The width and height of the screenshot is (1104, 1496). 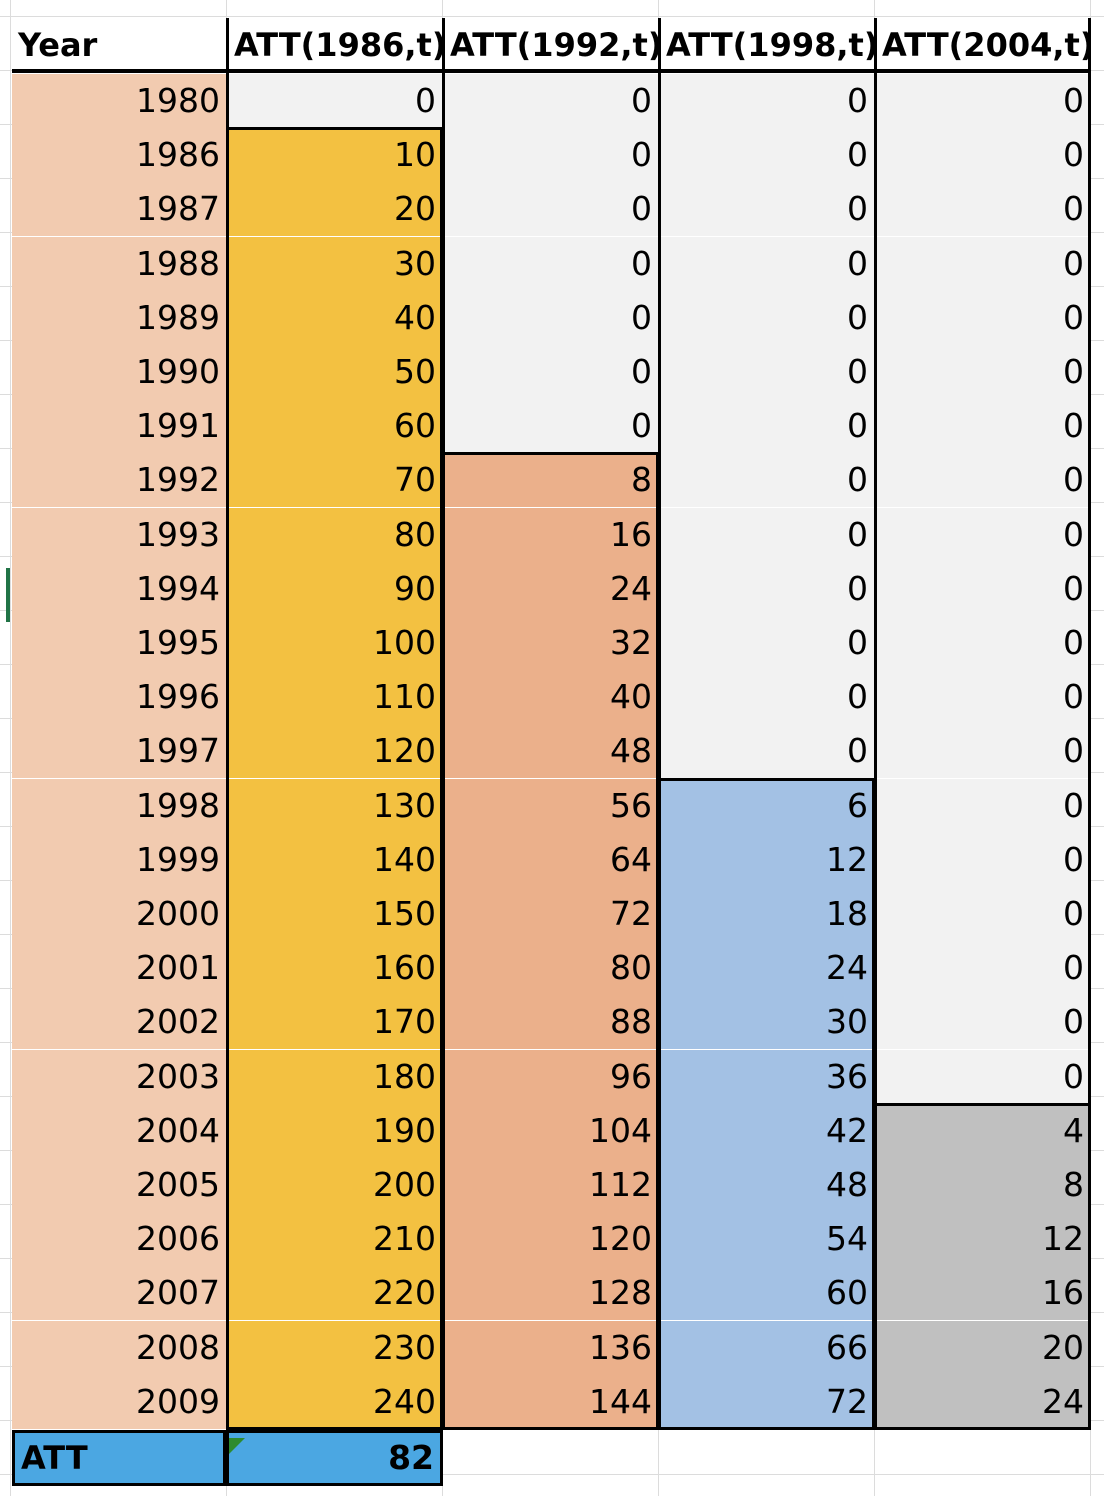 I want to click on att-value-cell: 50, so click(x=335, y=372).